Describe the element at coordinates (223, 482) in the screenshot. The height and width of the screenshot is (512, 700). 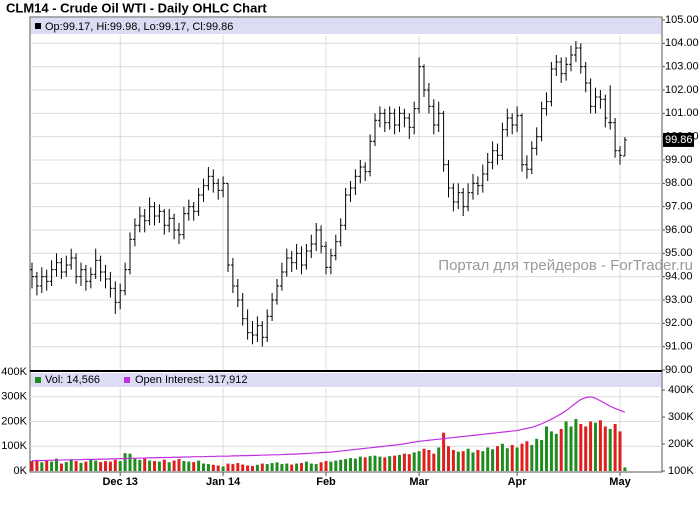
I see `x-tick-label: Jan 14` at that location.